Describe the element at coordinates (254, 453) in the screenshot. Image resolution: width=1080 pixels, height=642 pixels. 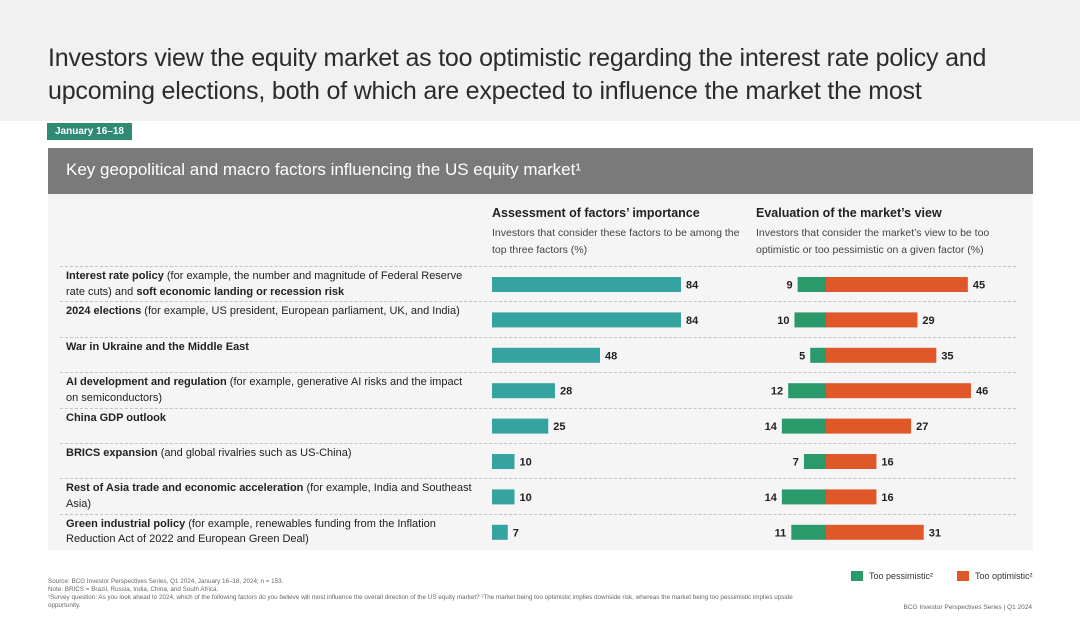
I see `factor-description: (and global rivalries such as US-China)` at that location.